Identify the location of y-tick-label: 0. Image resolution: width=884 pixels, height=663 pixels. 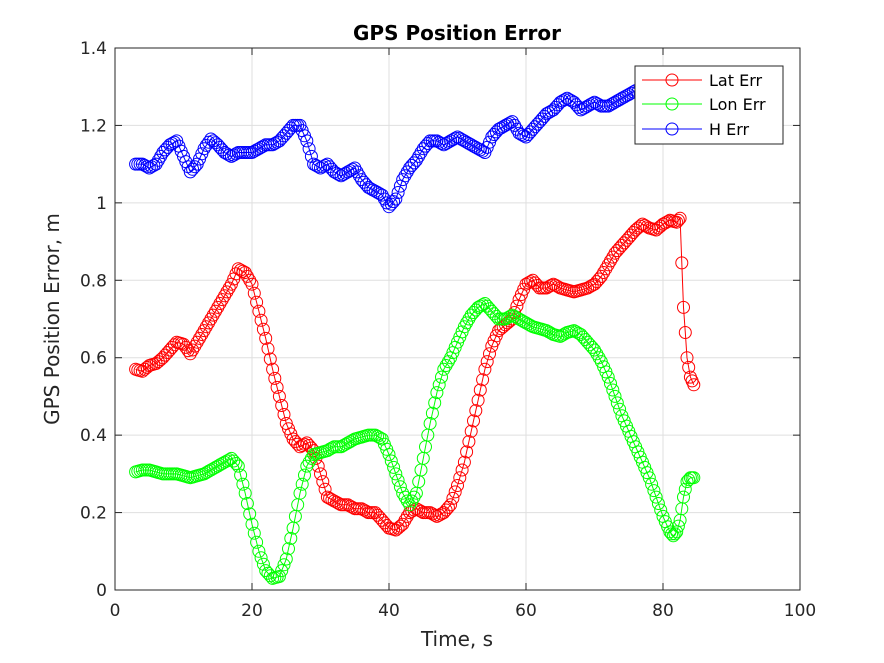
(101, 591).